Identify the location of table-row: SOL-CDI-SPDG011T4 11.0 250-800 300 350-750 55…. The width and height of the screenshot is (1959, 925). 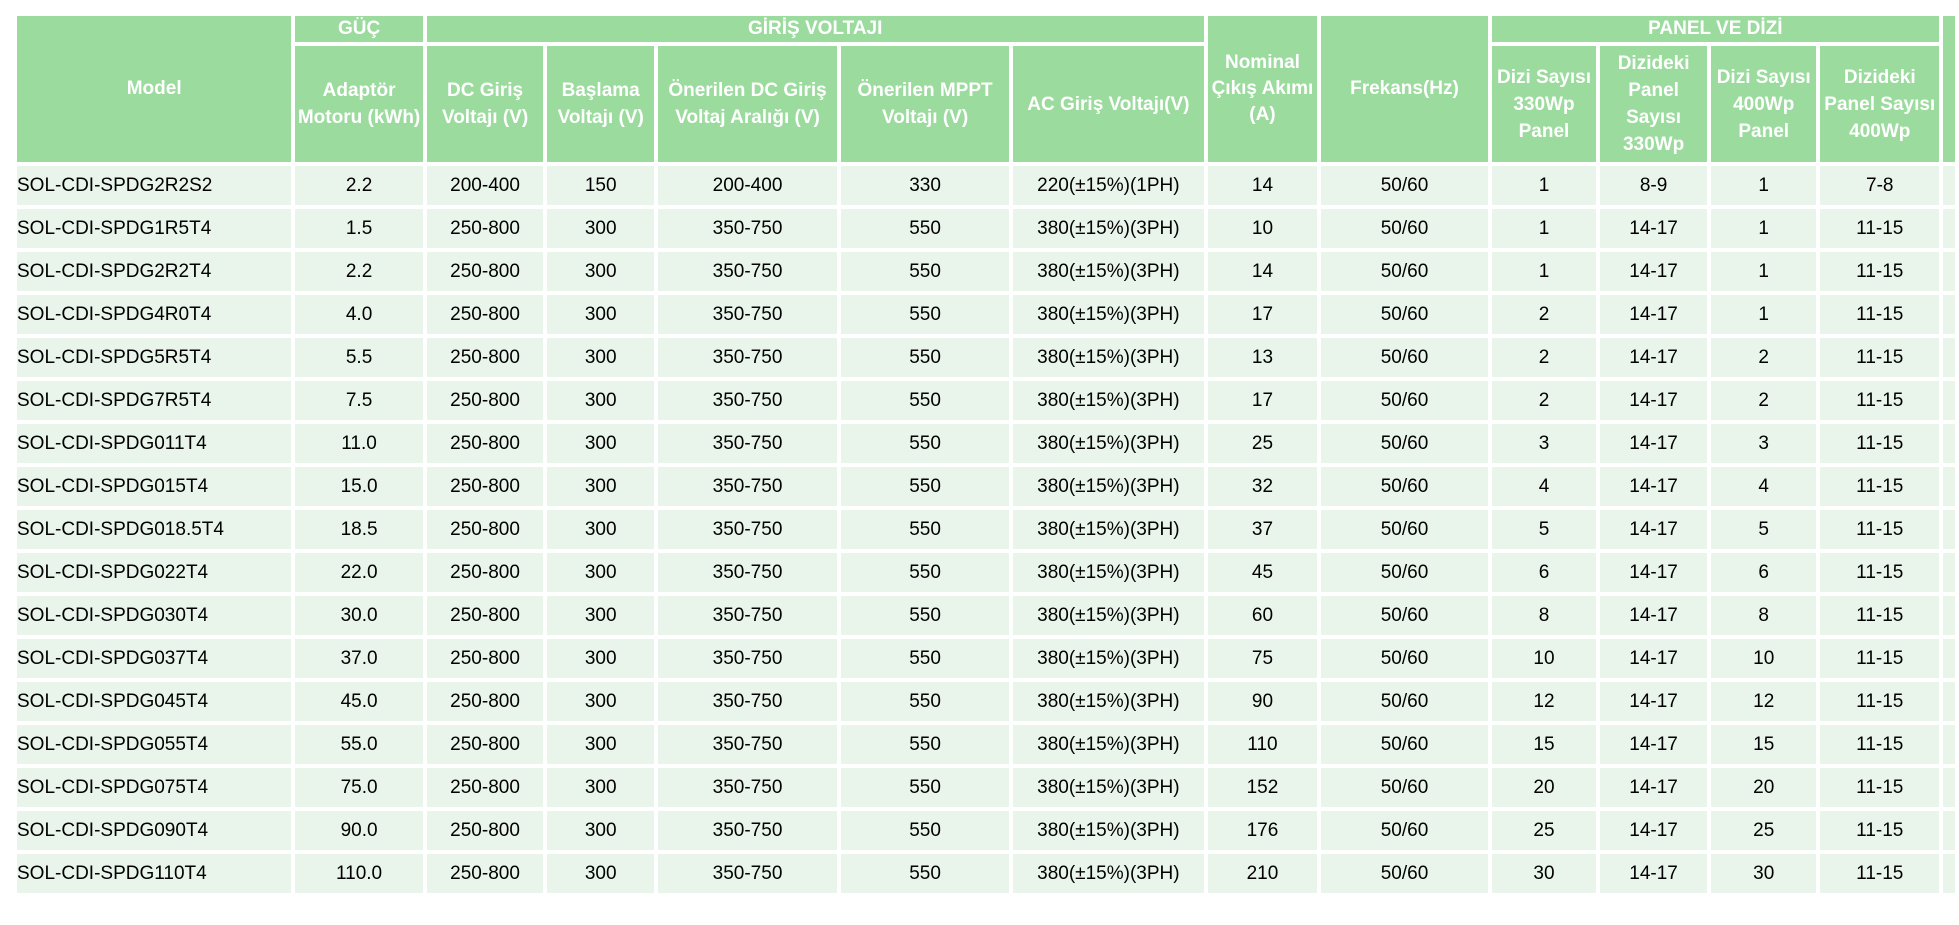
(986, 443).